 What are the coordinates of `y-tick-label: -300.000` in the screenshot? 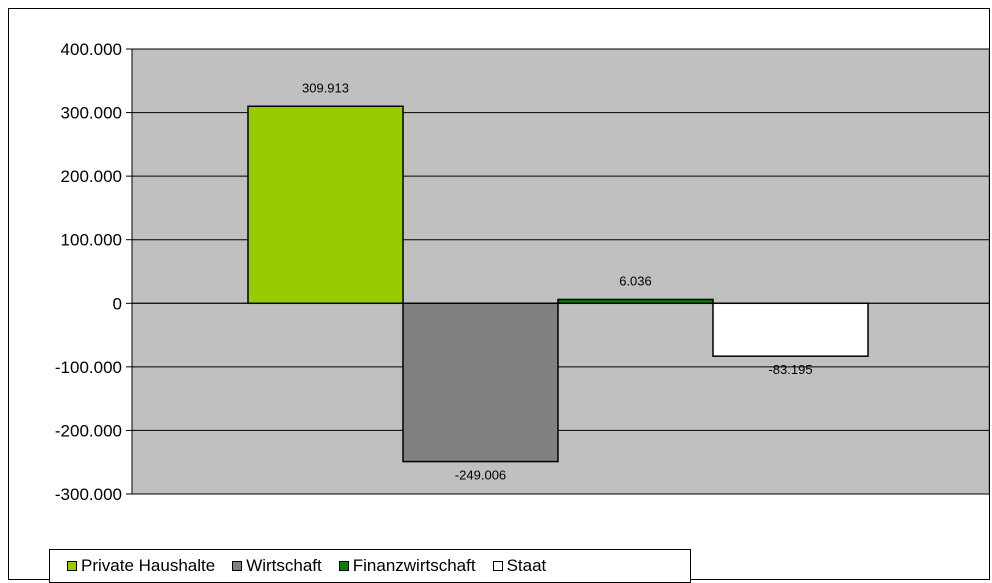 It's located at (88, 494).